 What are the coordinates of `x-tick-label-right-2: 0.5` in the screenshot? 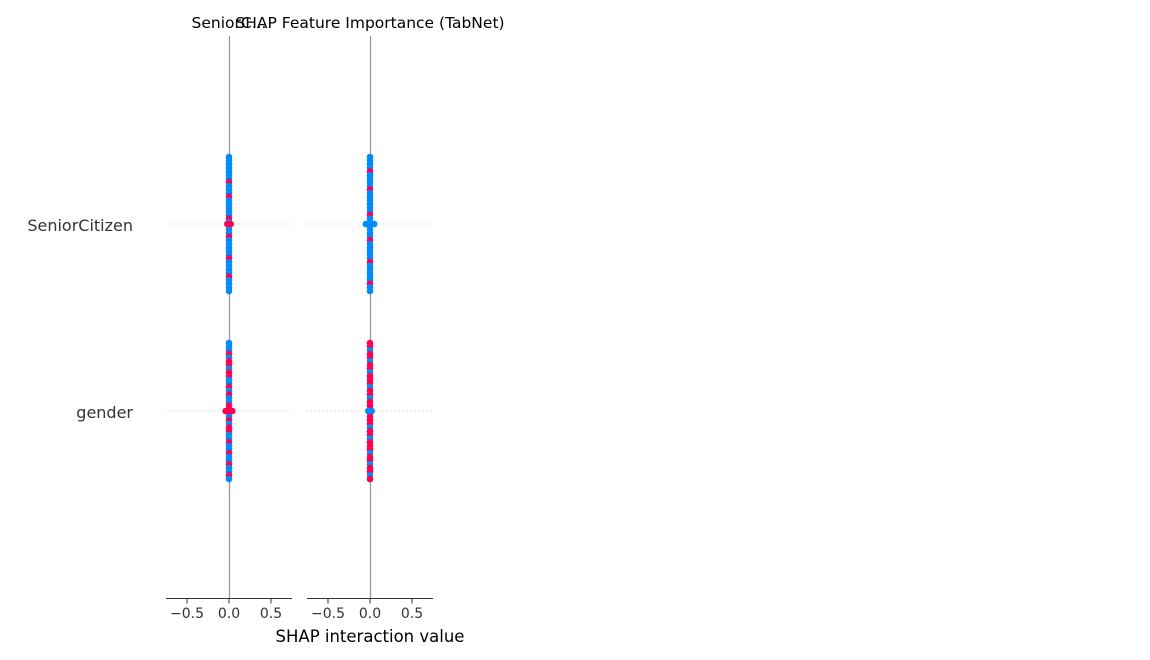 It's located at (412, 614).